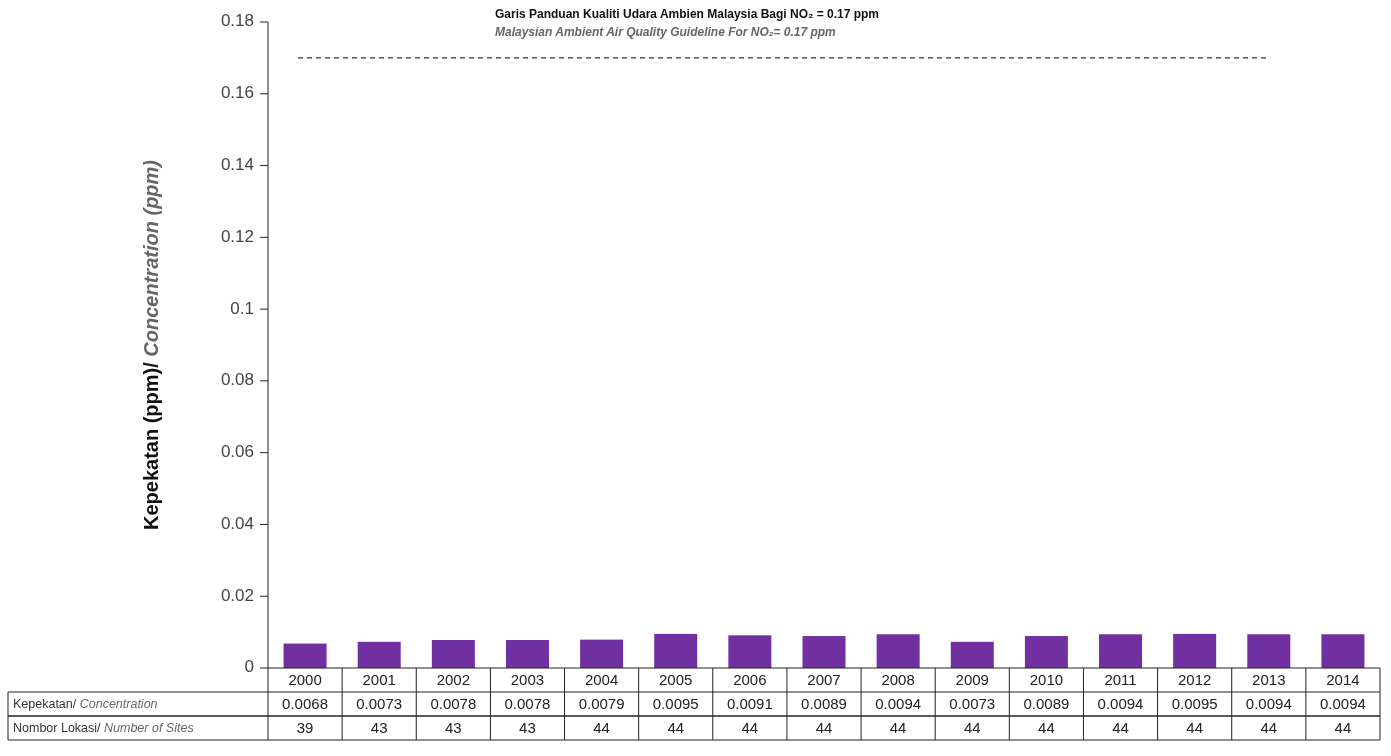 Image resolution: width=1391 pixels, height=756 pixels. Describe the element at coordinates (237, 452) in the screenshot. I see `y-tick-label: 0.06` at that location.